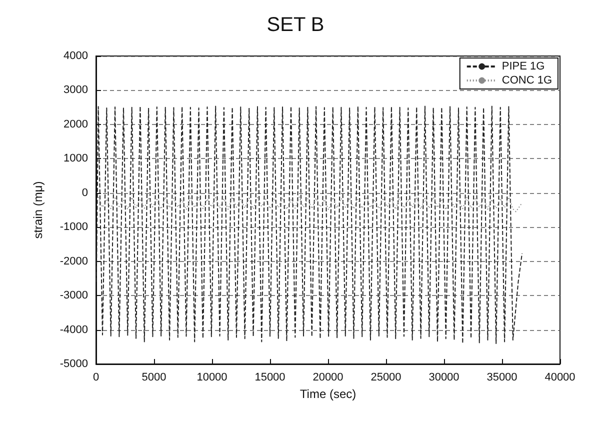 This screenshot has width=591, height=447. What do you see at coordinates (310, 204) in the screenshot?
I see `line-series` at bounding box center [310, 204].